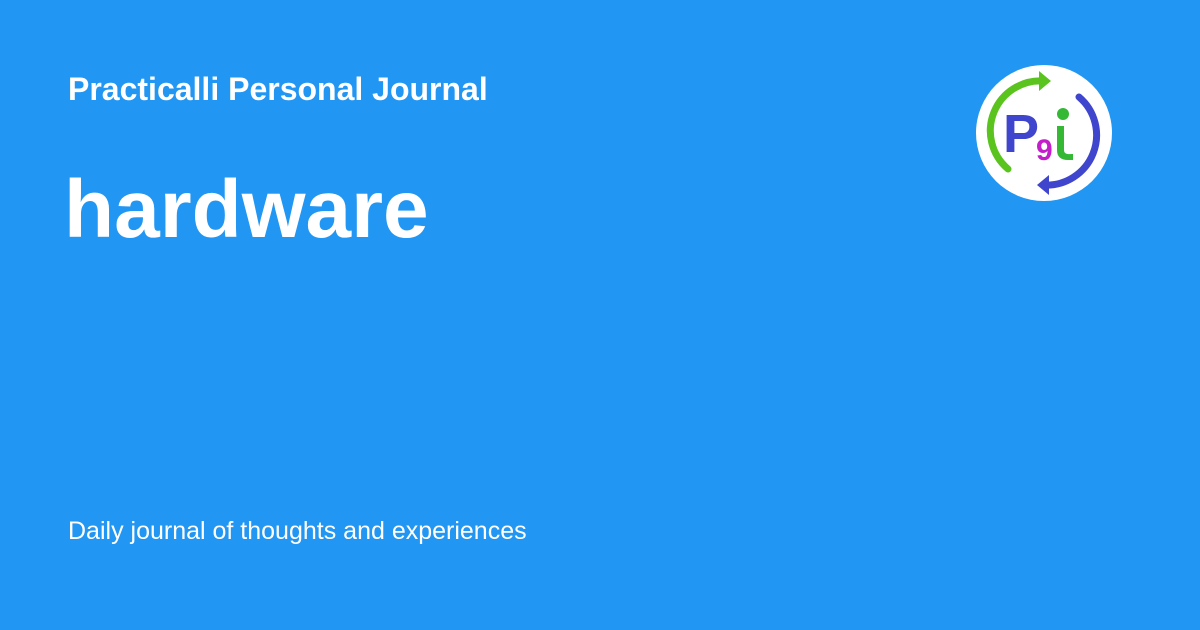 This screenshot has width=1200, height=630. I want to click on site-title: Practicalli Personal Journal, so click(278, 89).